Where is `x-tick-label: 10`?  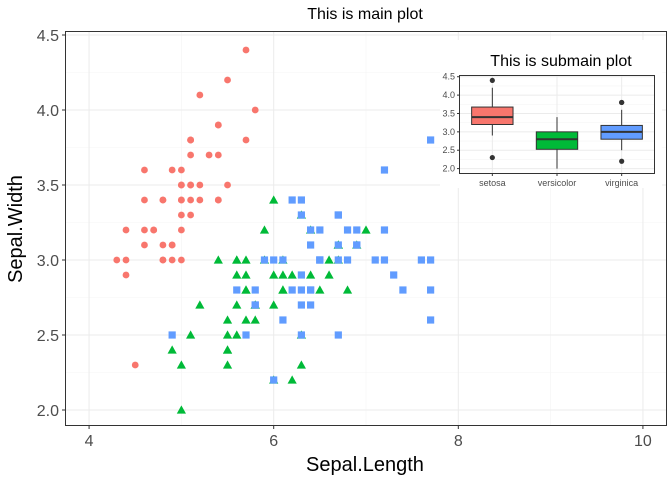
x-tick-label: 10 is located at coordinates (643, 441).